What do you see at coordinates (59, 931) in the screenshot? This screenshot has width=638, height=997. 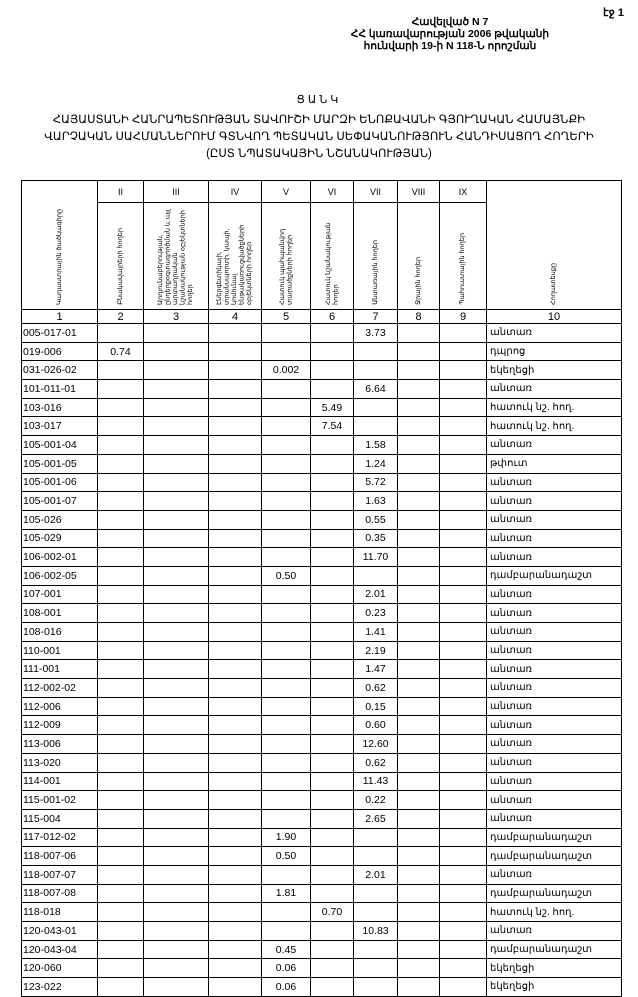 I see `cadastral-code: 120-043-01` at bounding box center [59, 931].